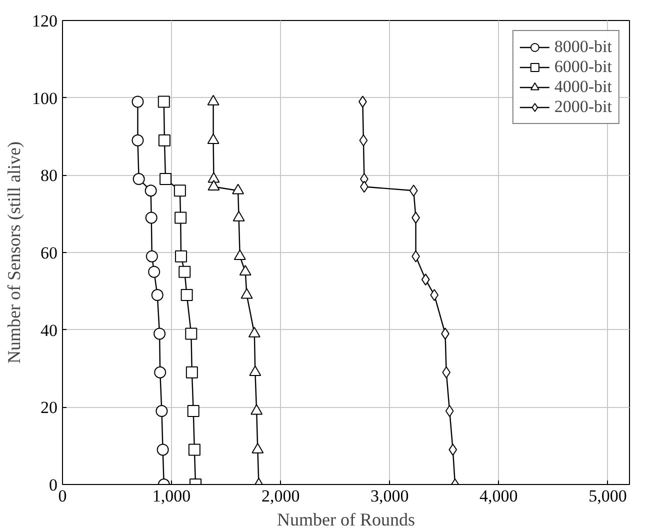  I want to click on legend-label: 6000-bit, so click(583, 67).